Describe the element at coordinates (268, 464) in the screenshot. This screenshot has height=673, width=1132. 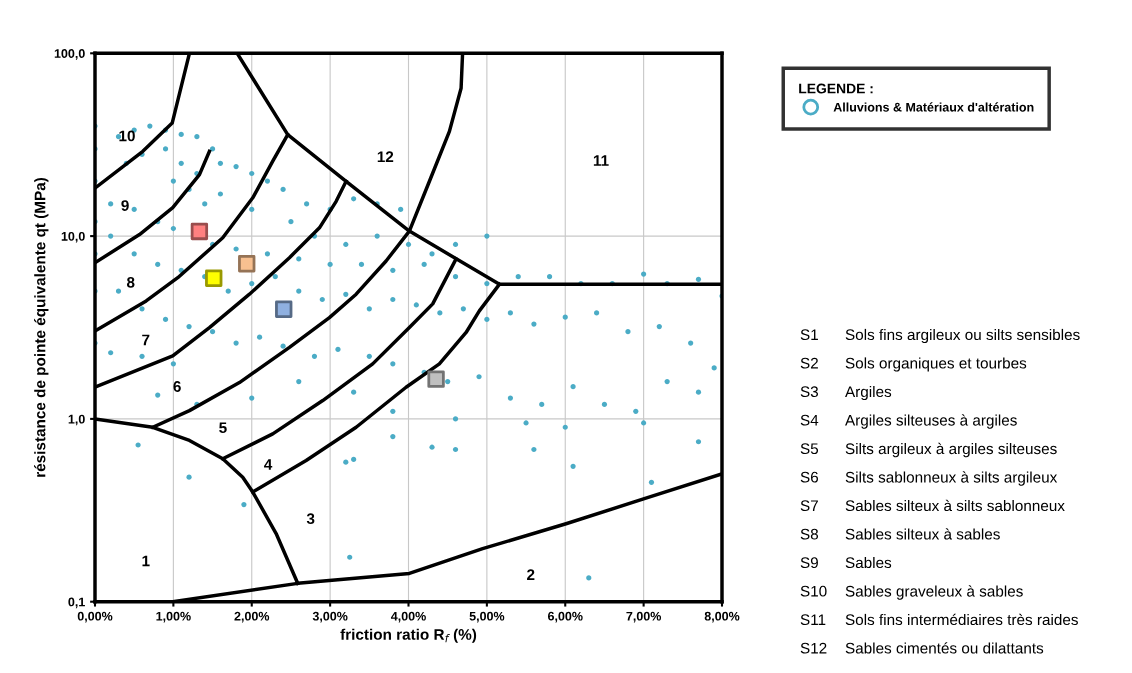
I see `annotation: 4` at that location.